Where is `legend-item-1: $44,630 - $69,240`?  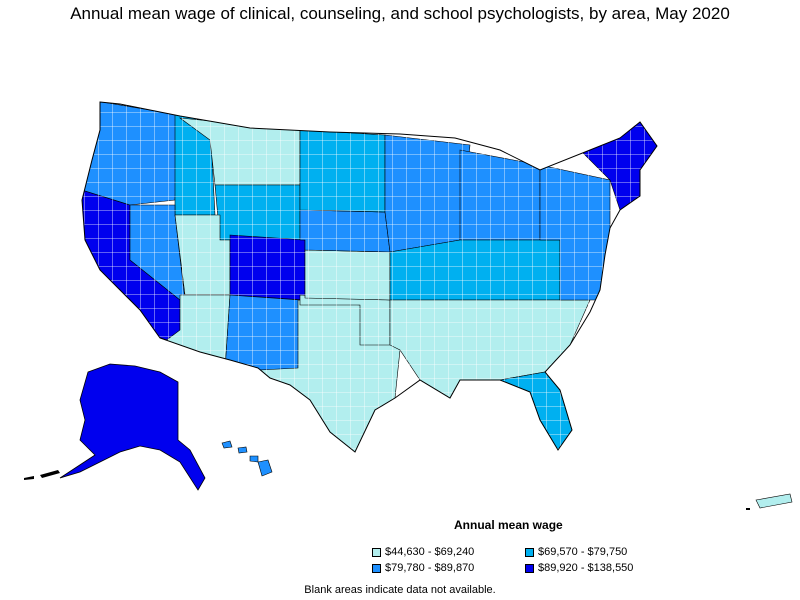 legend-item-1: $44,630 - $69,240 is located at coordinates (423, 552).